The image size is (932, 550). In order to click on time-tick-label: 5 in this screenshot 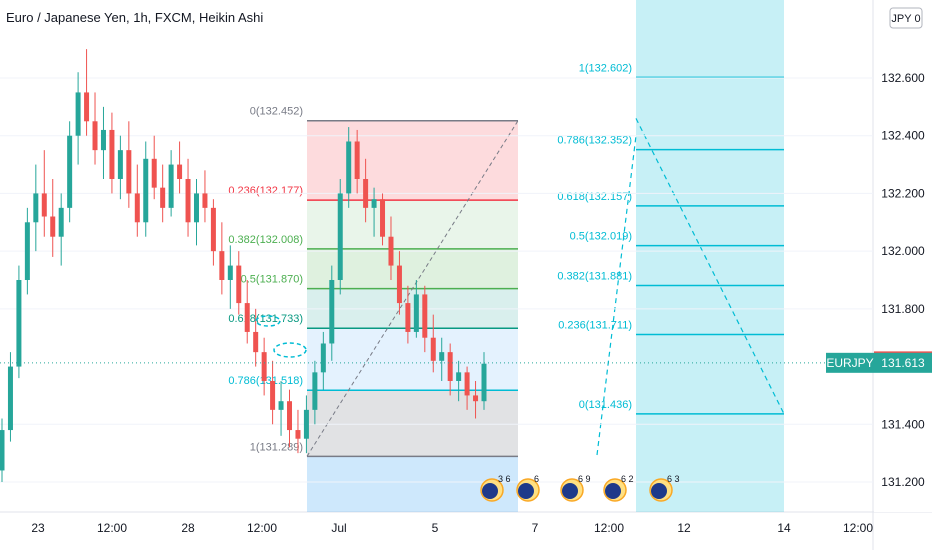, I will do `click(435, 528)`.